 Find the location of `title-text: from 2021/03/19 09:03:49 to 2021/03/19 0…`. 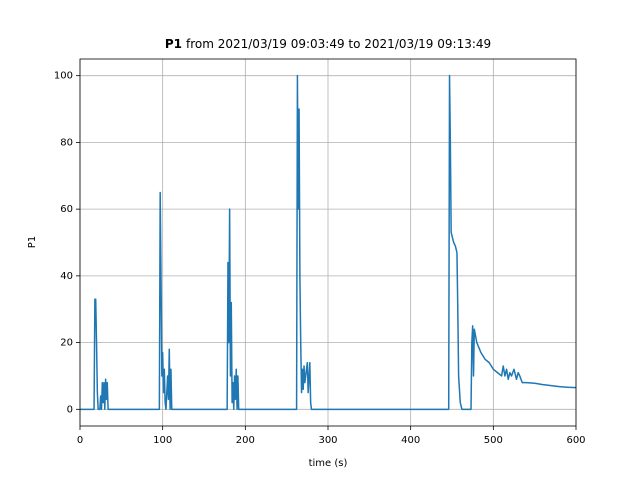

title-text: from 2021/03/19 09:03:49 to 2021/03/19 0… is located at coordinates (338, 44).